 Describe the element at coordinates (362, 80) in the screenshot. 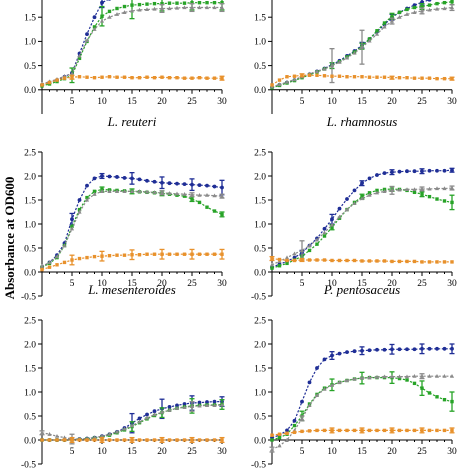

I see `series-orange` at that location.